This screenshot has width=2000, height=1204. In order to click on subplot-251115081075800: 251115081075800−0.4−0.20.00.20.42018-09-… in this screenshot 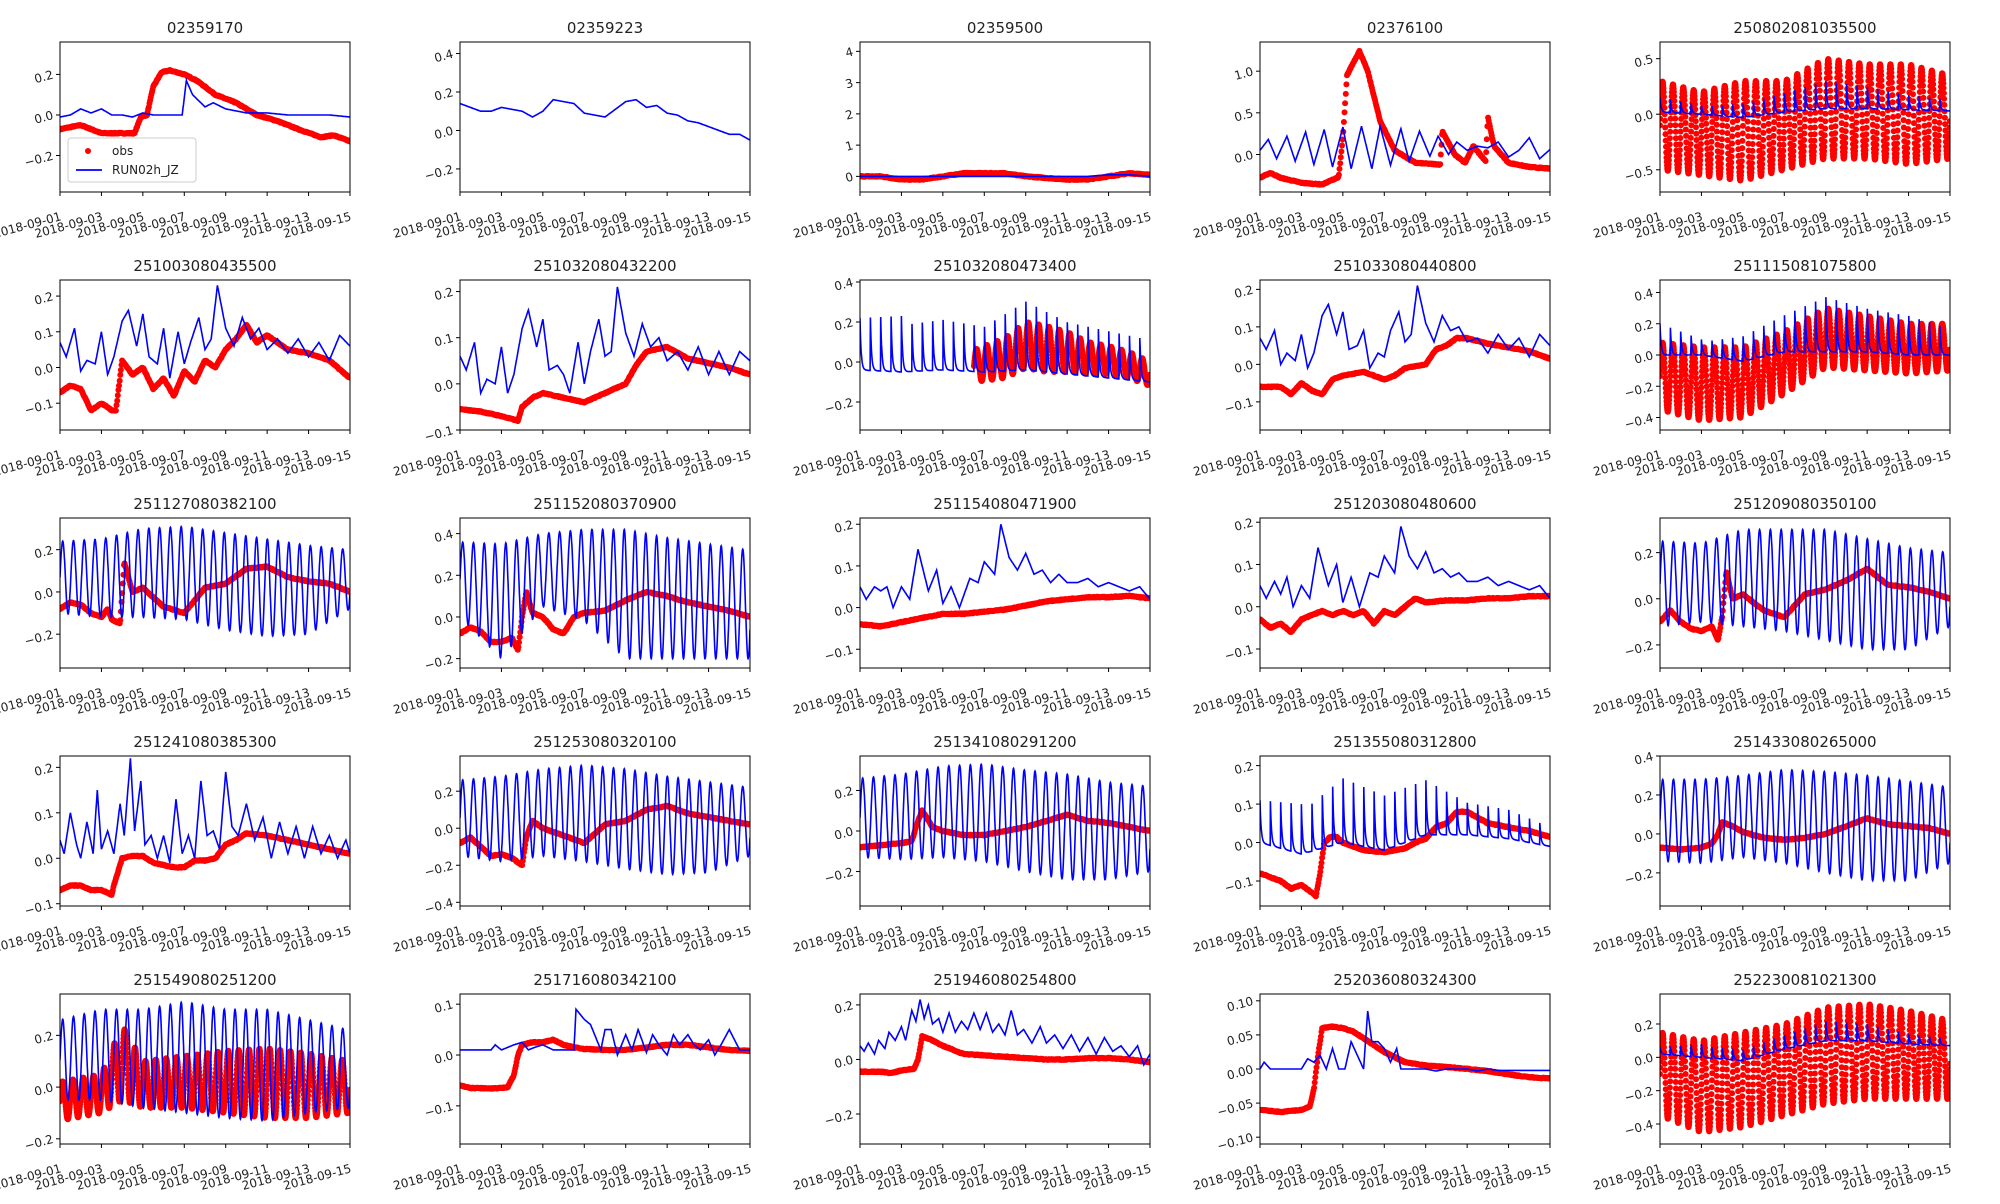, I will do `click(1772, 368)`.